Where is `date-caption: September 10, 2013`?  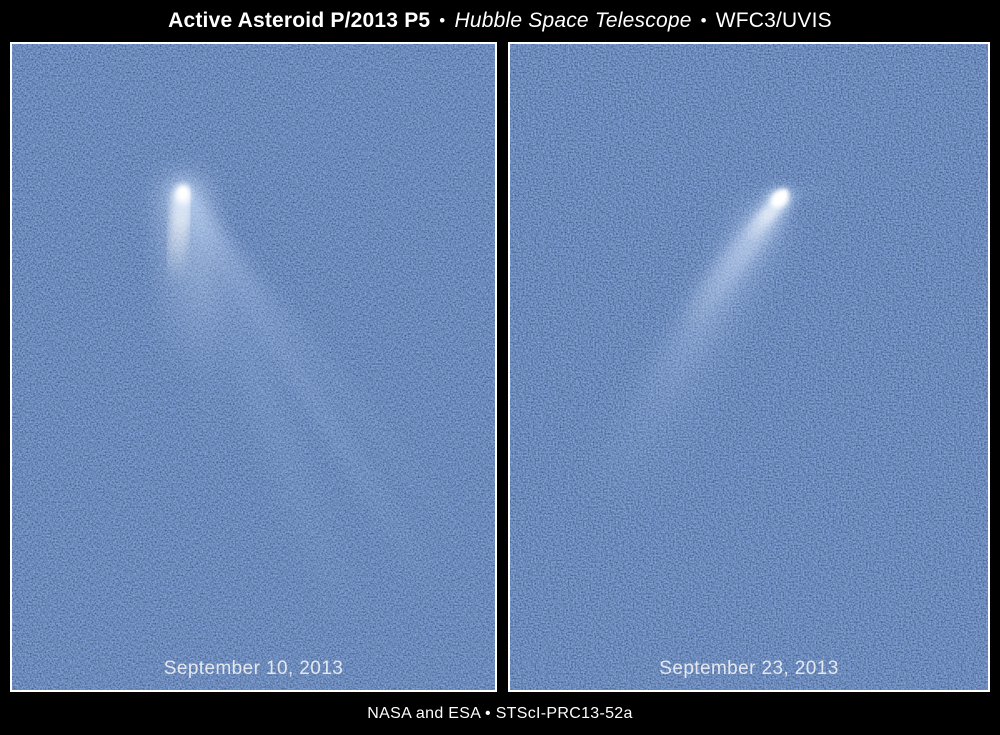 date-caption: September 10, 2013 is located at coordinates (253, 668).